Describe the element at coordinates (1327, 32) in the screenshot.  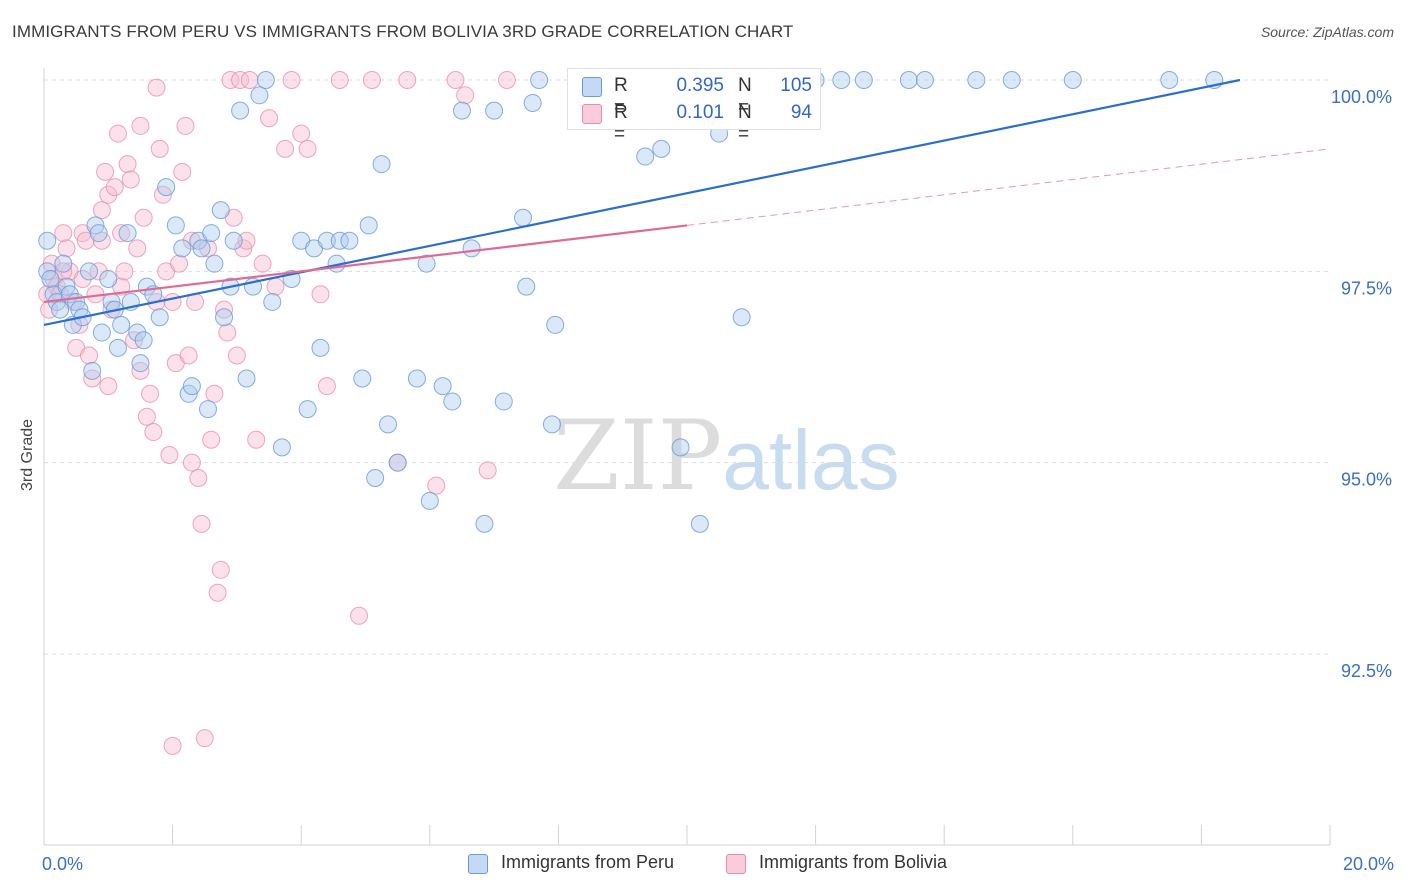
I see `chart-source: Source: ZipAtlas.com` at that location.